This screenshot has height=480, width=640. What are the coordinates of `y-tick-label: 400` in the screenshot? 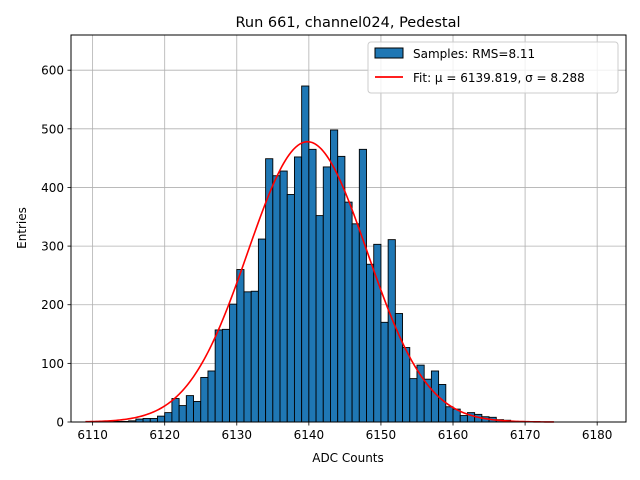 It's located at (52, 188).